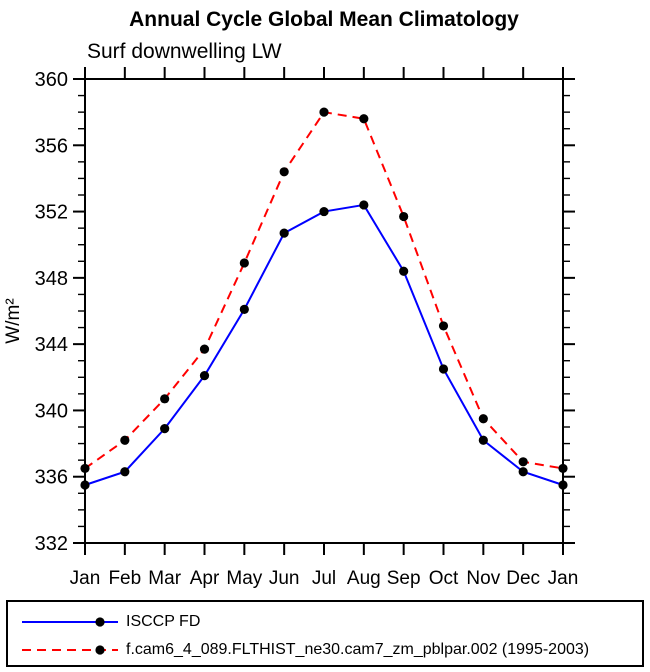 This screenshot has height=672, width=650. What do you see at coordinates (331, 622) in the screenshot?
I see `legend-item-observation: ISCCP FD` at bounding box center [331, 622].